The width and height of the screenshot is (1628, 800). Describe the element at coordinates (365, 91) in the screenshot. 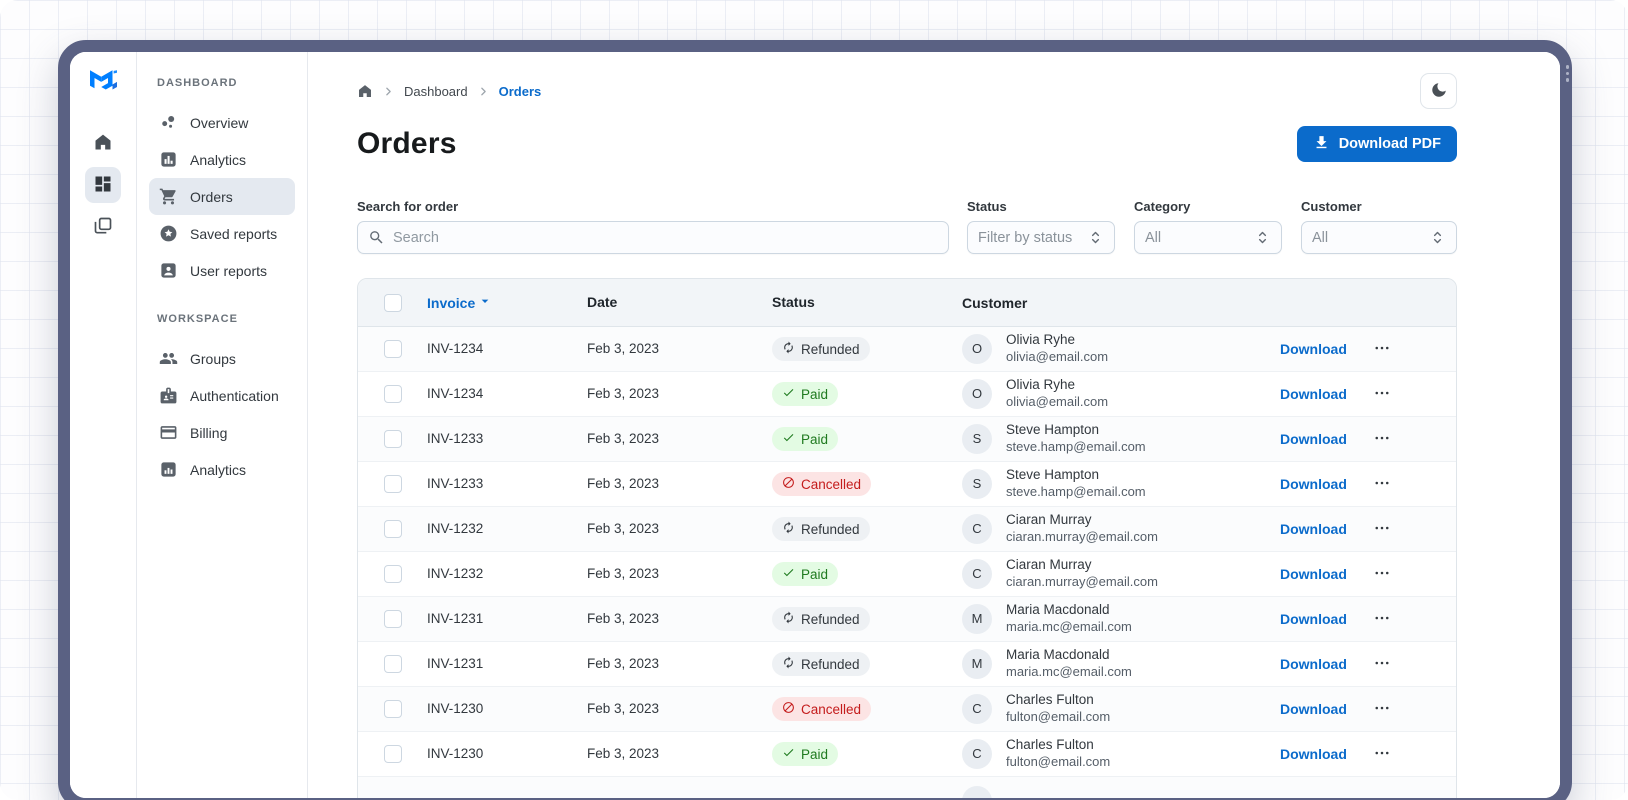

I see `home-icon` at that location.